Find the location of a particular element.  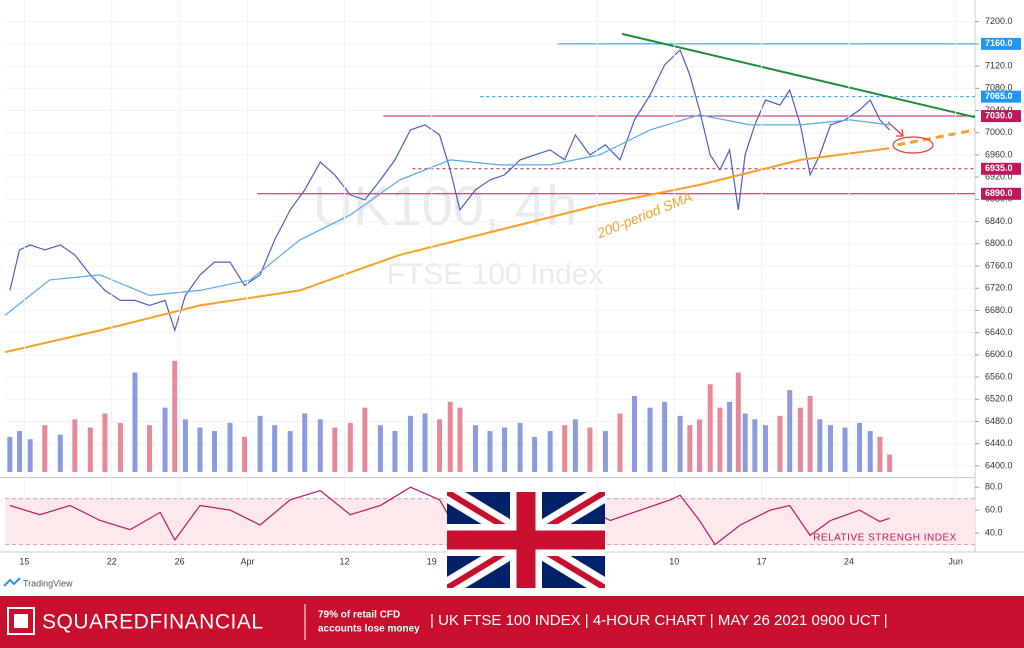

disclaimer: accounts lose money is located at coordinates (369, 629).